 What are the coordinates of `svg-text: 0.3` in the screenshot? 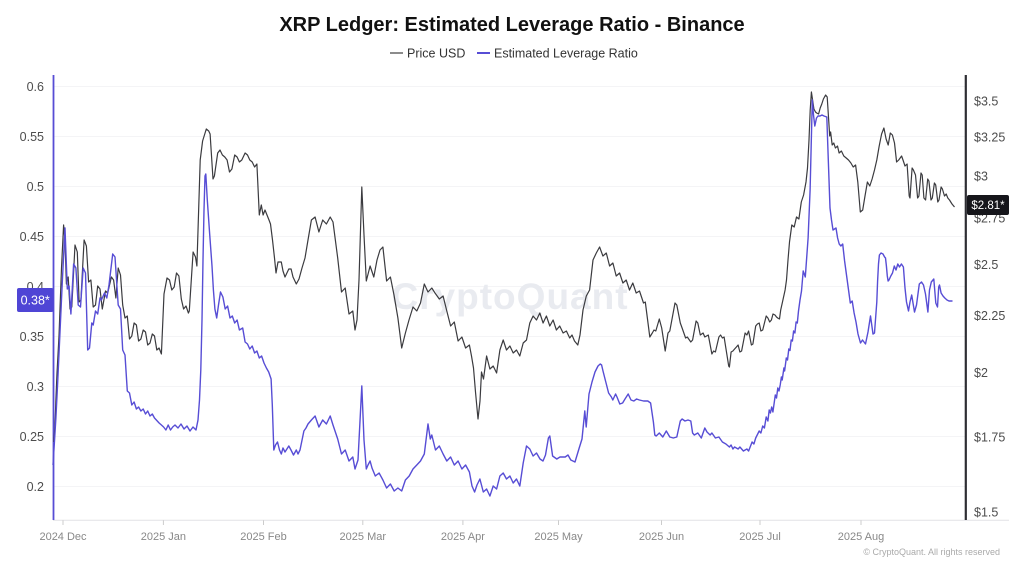 It's located at (35, 387).